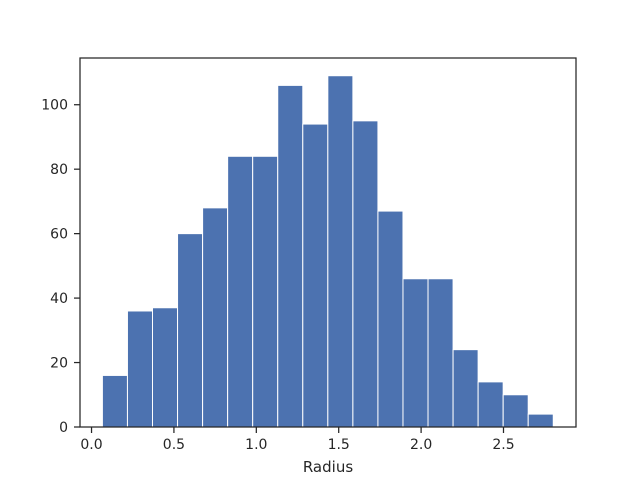 This screenshot has height=480, width=640. I want to click on y-axis-ticks: 0 20 40 60 80 100, so click(60, 267).